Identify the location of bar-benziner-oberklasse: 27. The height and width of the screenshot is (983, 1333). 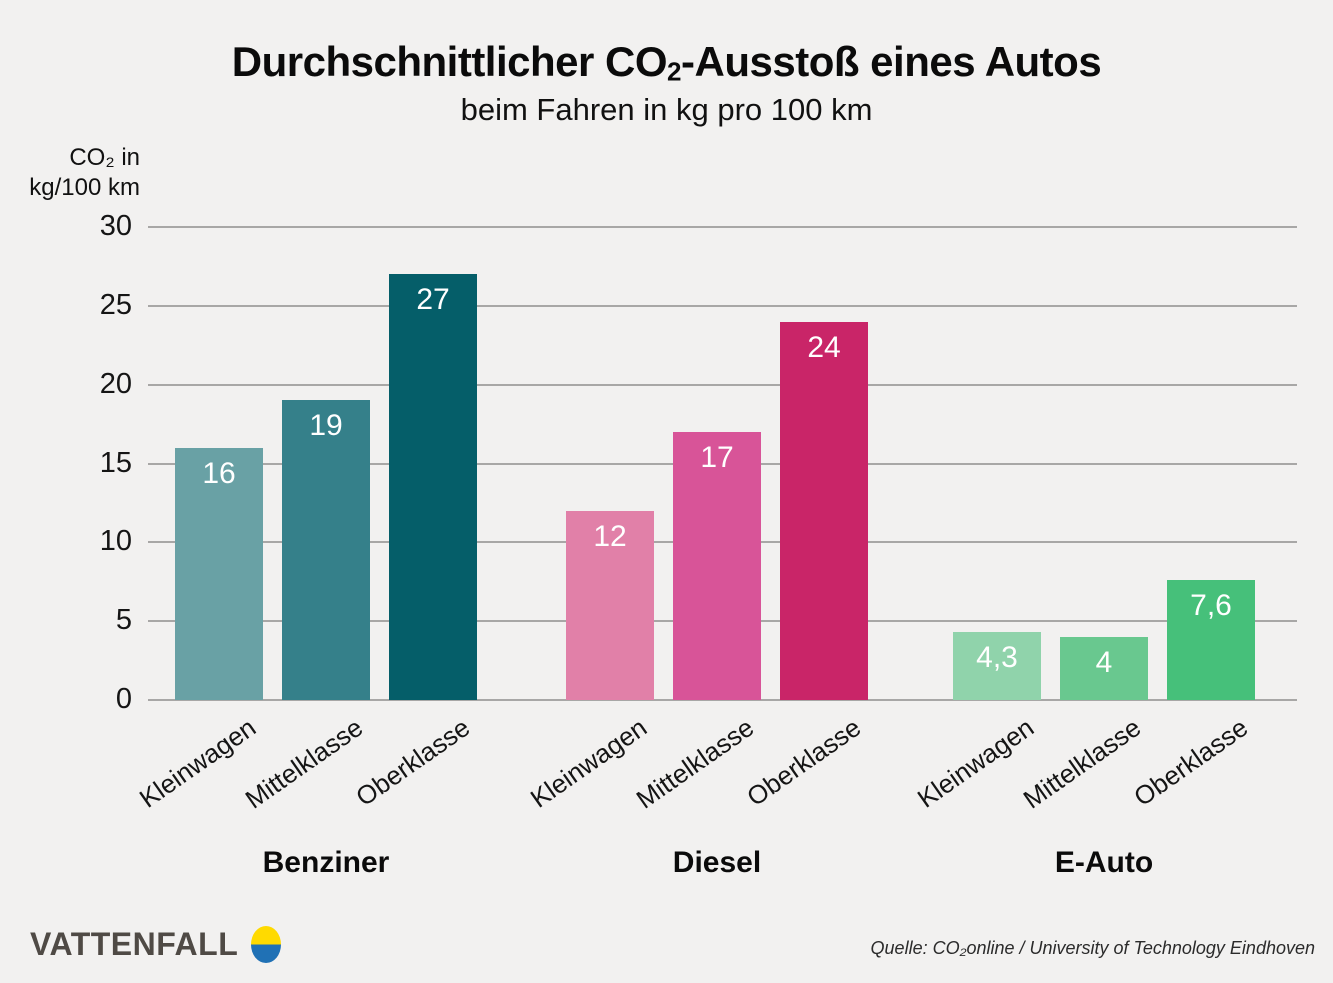
(433, 487).